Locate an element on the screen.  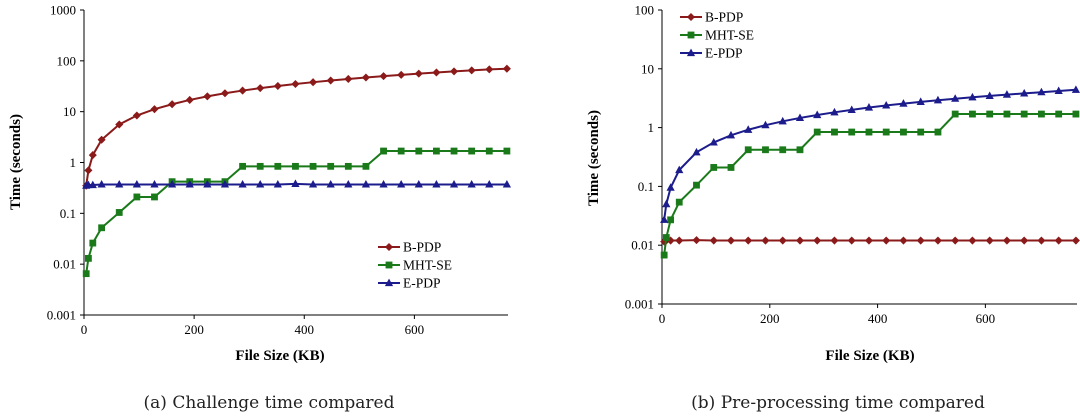
x-tick-label: 200 is located at coordinates (770, 318).